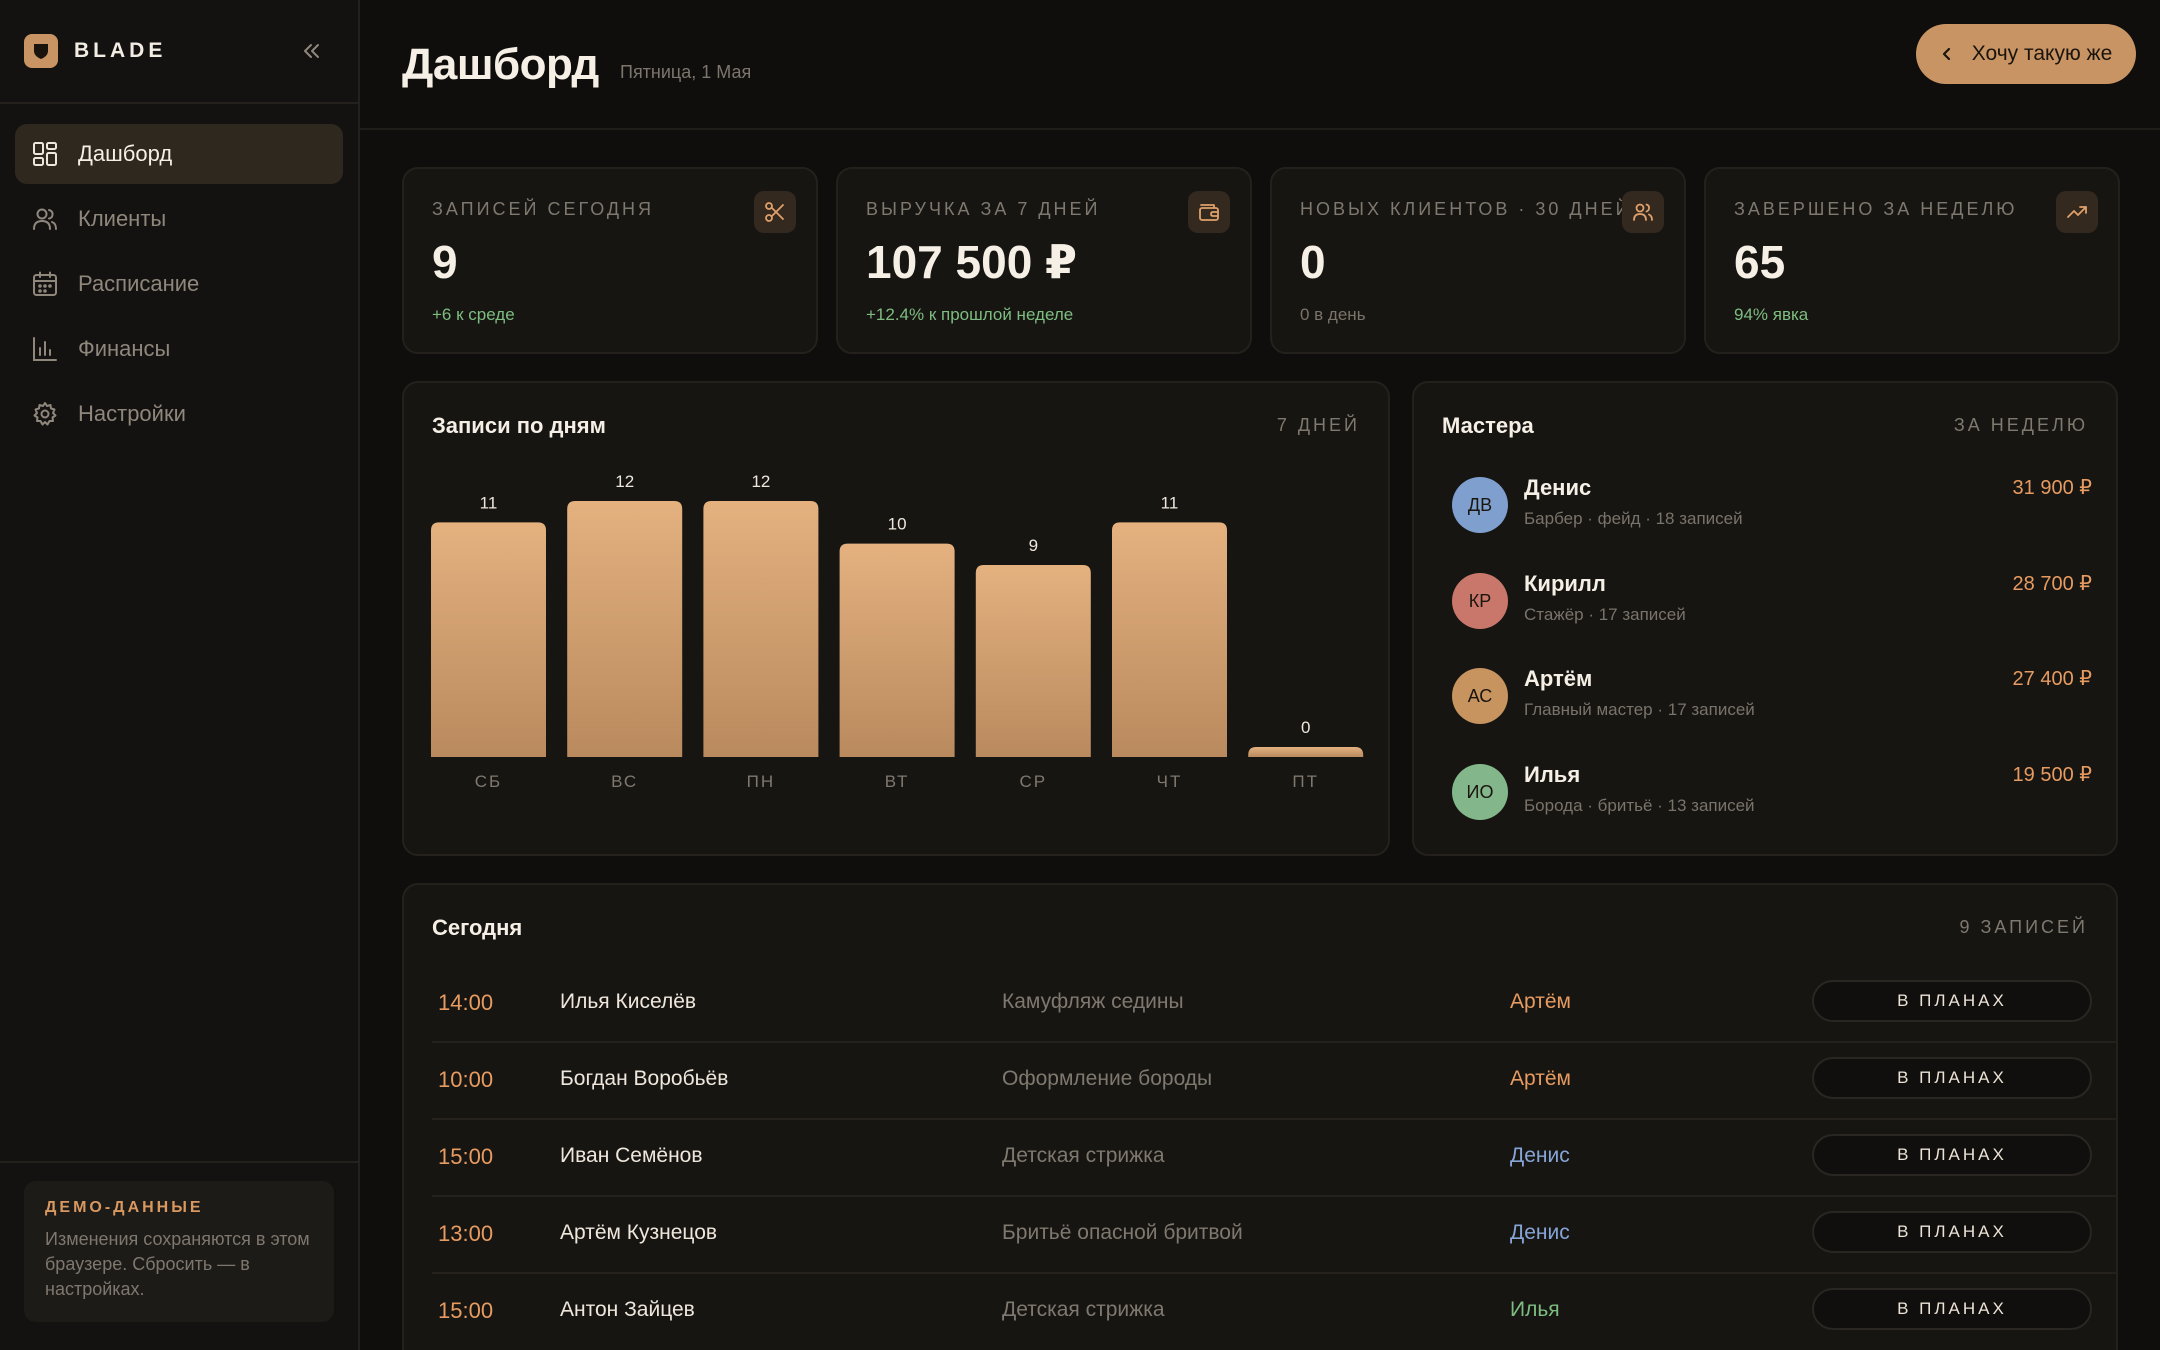 Image resolution: width=2160 pixels, height=1350 pixels. I want to click on stat-card-new-clients-30-days: НОВЫХ КЛИЕНТОВ · 30 ДНЕЙ 0 0 в день, so click(1478, 260).